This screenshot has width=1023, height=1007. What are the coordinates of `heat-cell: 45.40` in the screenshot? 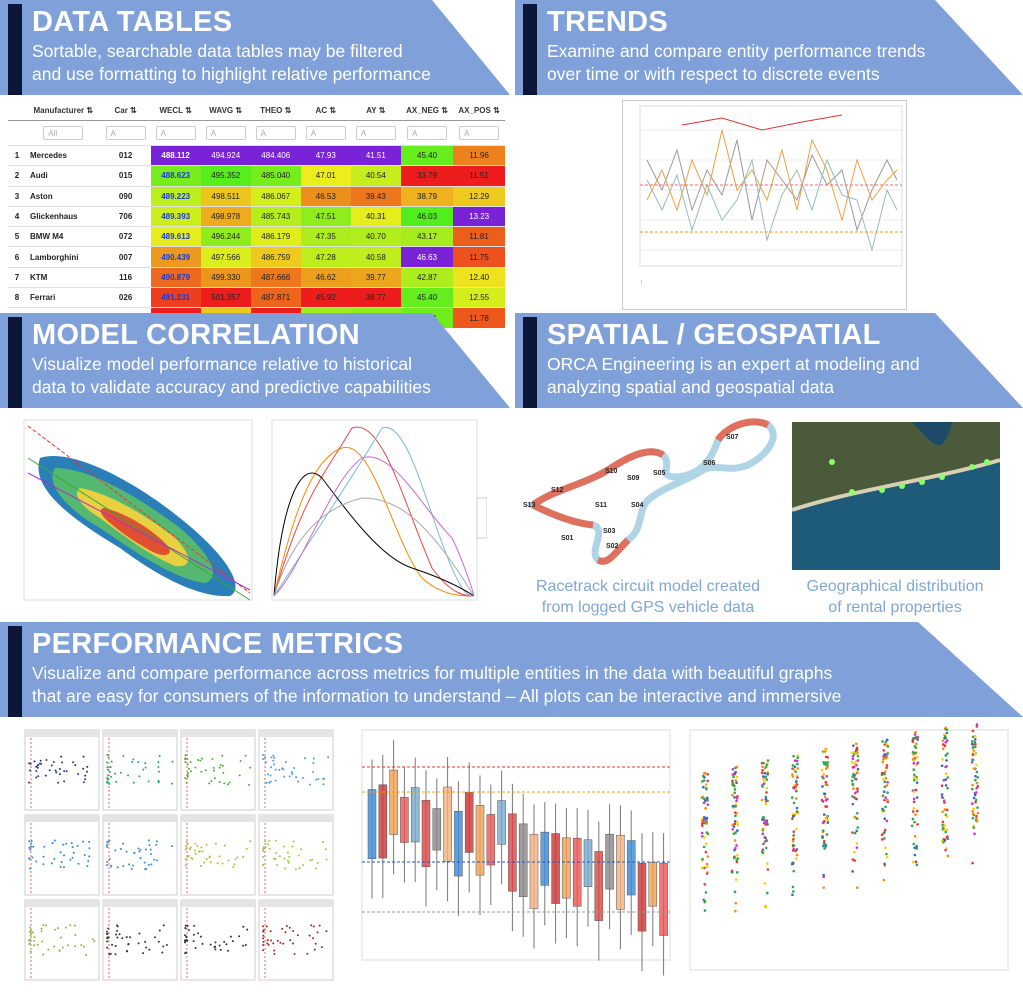 It's located at (427, 297).